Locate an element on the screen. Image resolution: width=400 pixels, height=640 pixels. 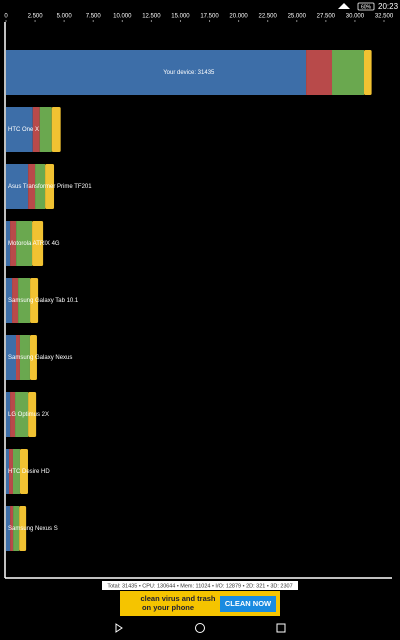
ad-button-label: CLEAN NOW is located at coordinates (248, 603).